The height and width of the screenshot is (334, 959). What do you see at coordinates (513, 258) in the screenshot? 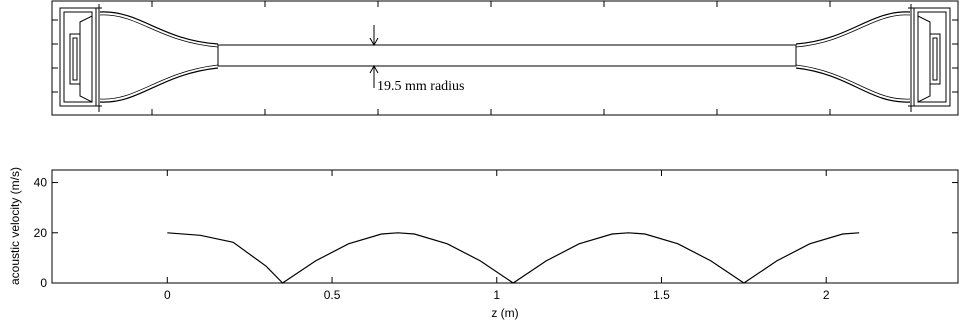
I see `velocity-series-line` at bounding box center [513, 258].